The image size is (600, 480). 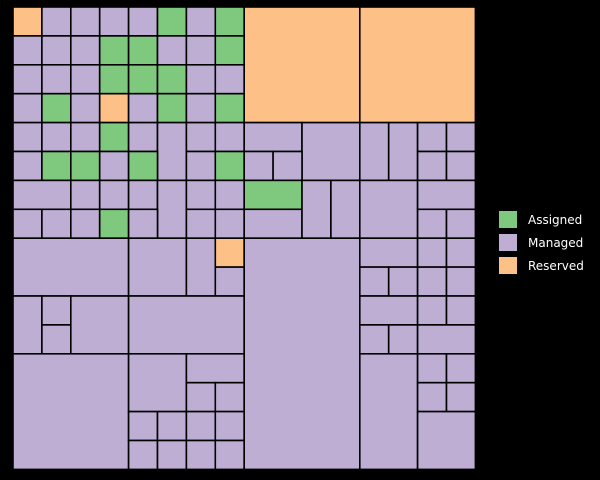 I want to click on legend-label-managed: Managed, so click(x=556, y=242).